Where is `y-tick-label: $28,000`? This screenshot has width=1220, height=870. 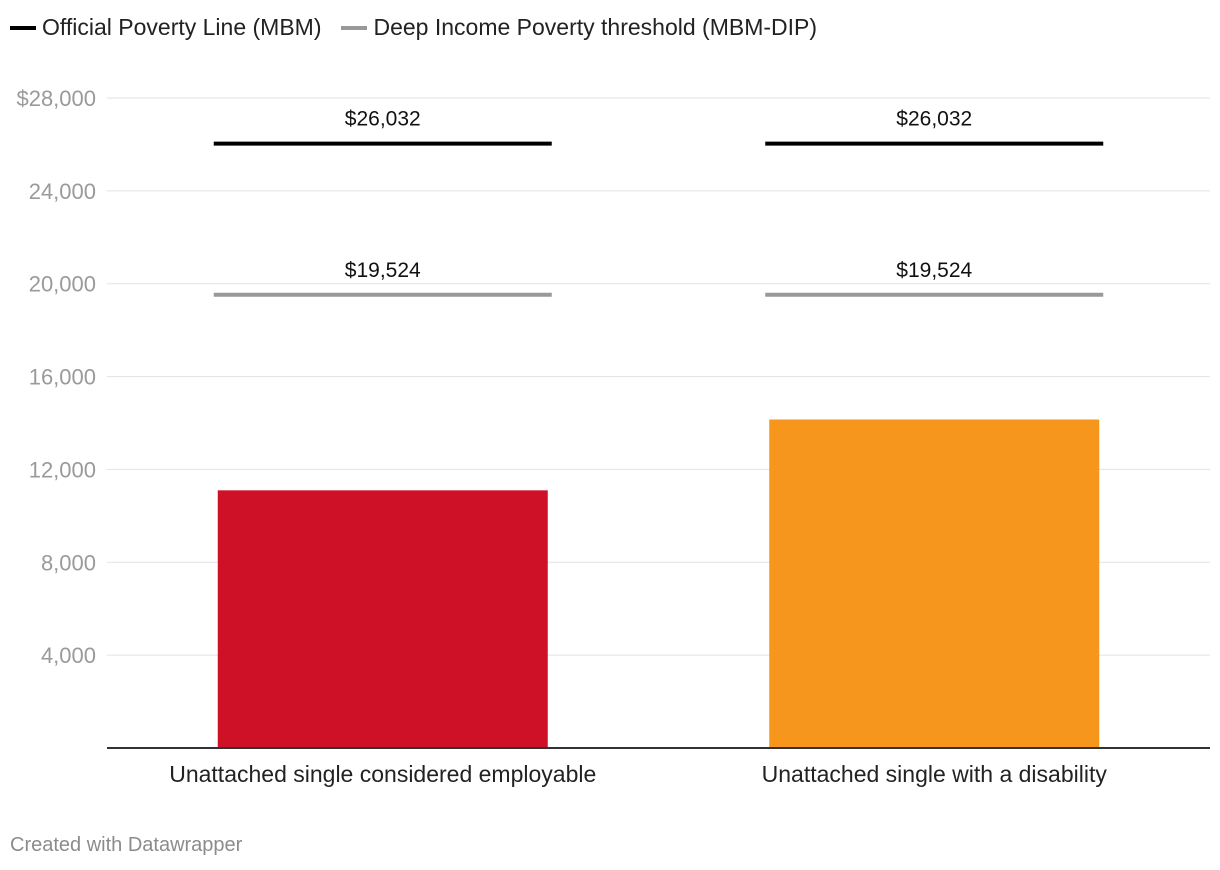 y-tick-label: $28,000 is located at coordinates (56, 98).